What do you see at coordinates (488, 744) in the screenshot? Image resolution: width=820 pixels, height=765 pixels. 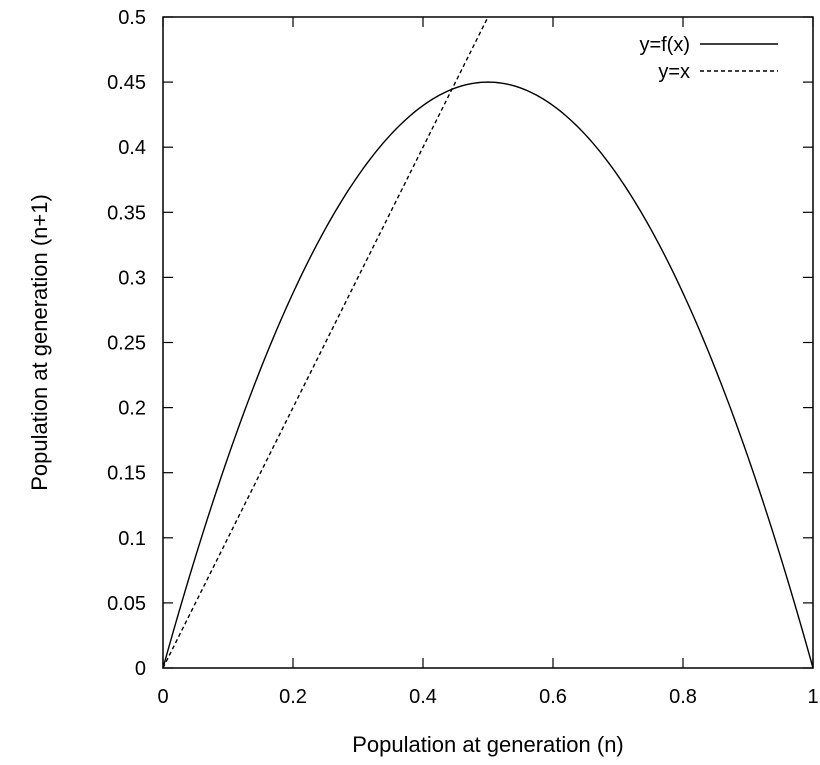 I see `x-axis-label: Population at generation (n)` at bounding box center [488, 744].